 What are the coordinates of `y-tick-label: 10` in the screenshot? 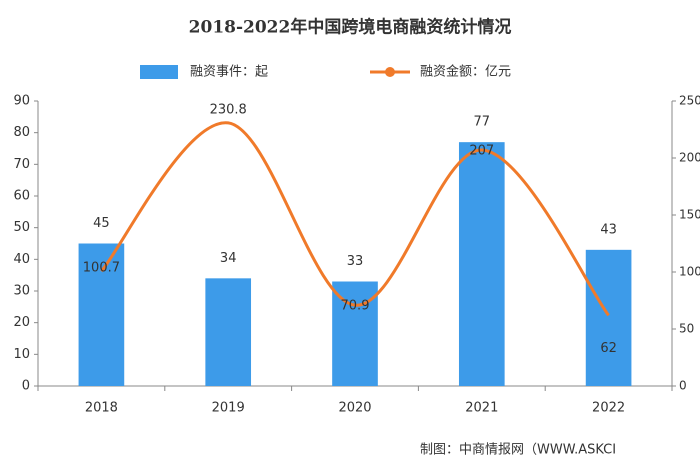 It's located at (21, 354).